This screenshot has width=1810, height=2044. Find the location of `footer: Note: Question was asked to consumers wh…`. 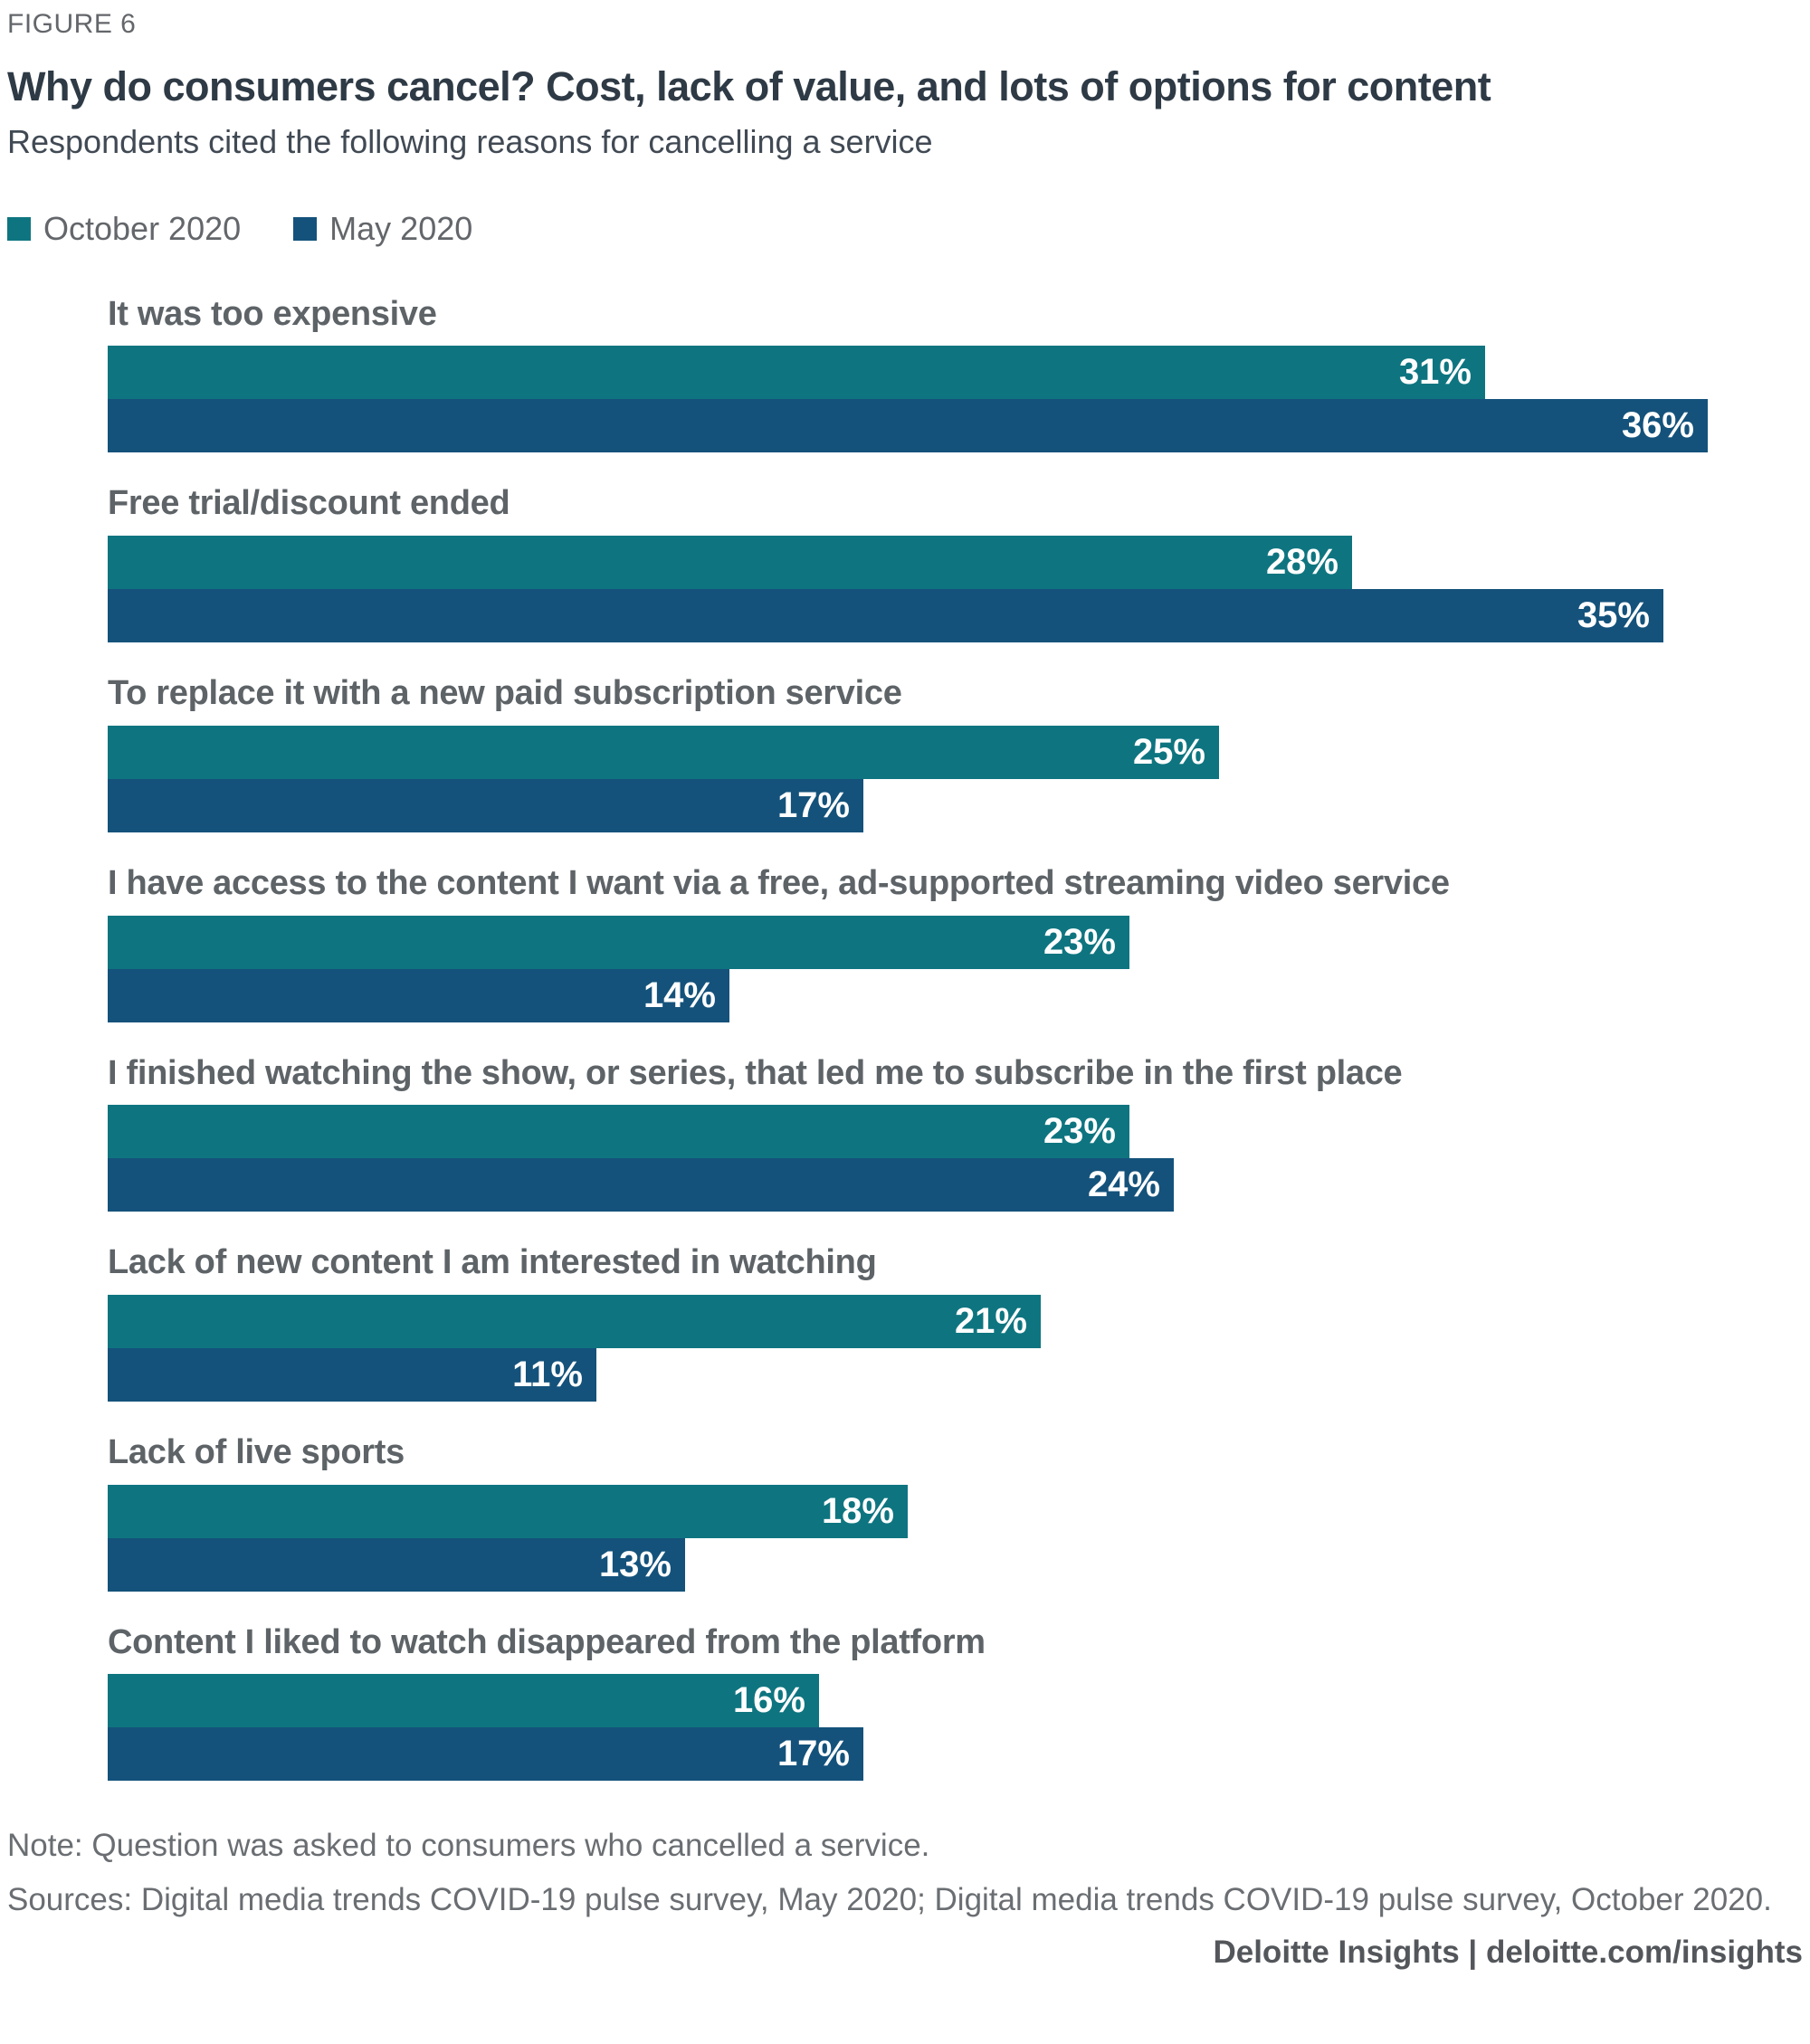

footer: Note: Question was asked to consumers wh… is located at coordinates (905, 1899).